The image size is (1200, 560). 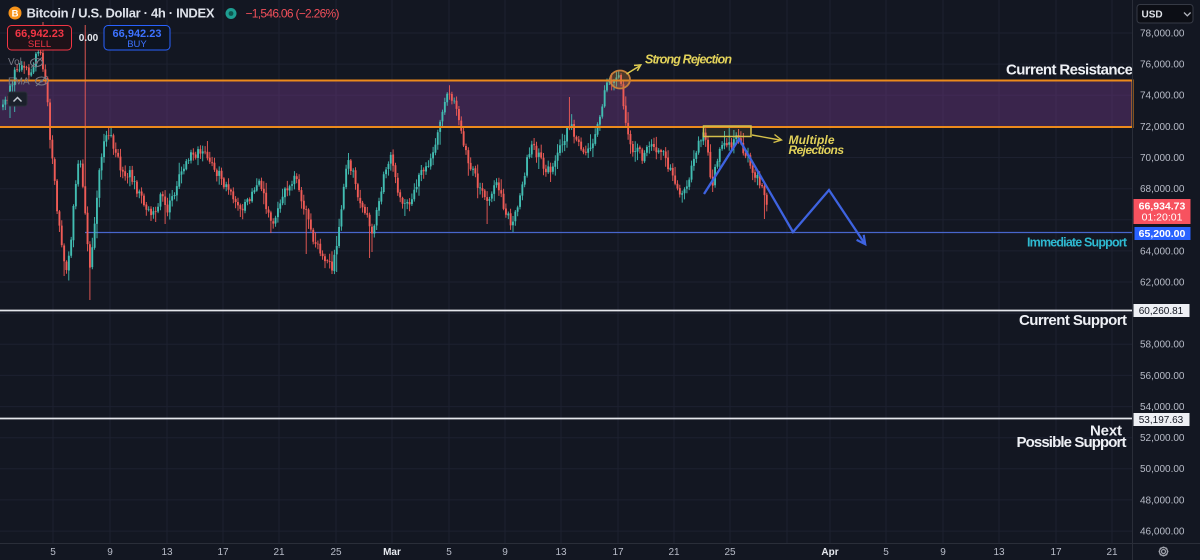 I want to click on svg-text: 78,000.00, so click(x=1162, y=34).